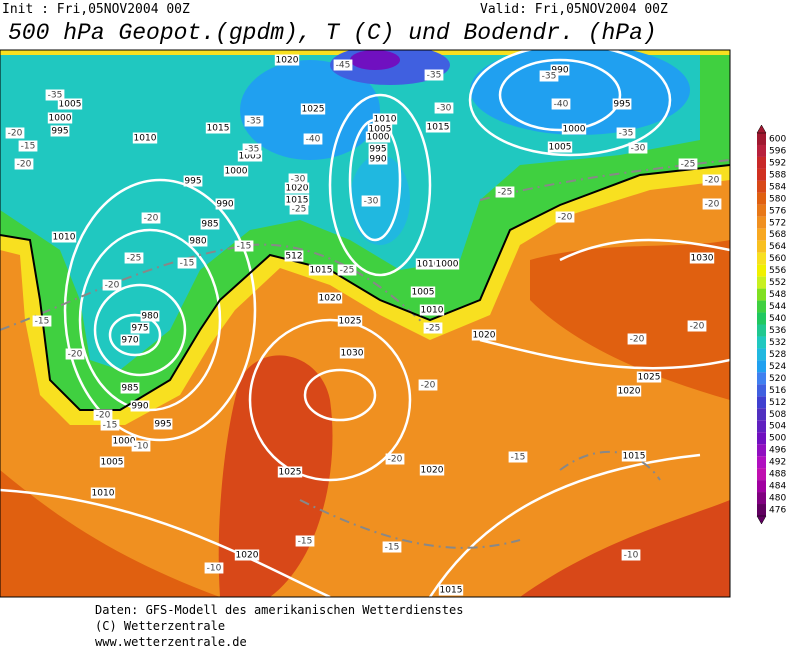  What do you see at coordinates (777, 355) in the screenshot?
I see `colorbar-label: 528` at bounding box center [777, 355].